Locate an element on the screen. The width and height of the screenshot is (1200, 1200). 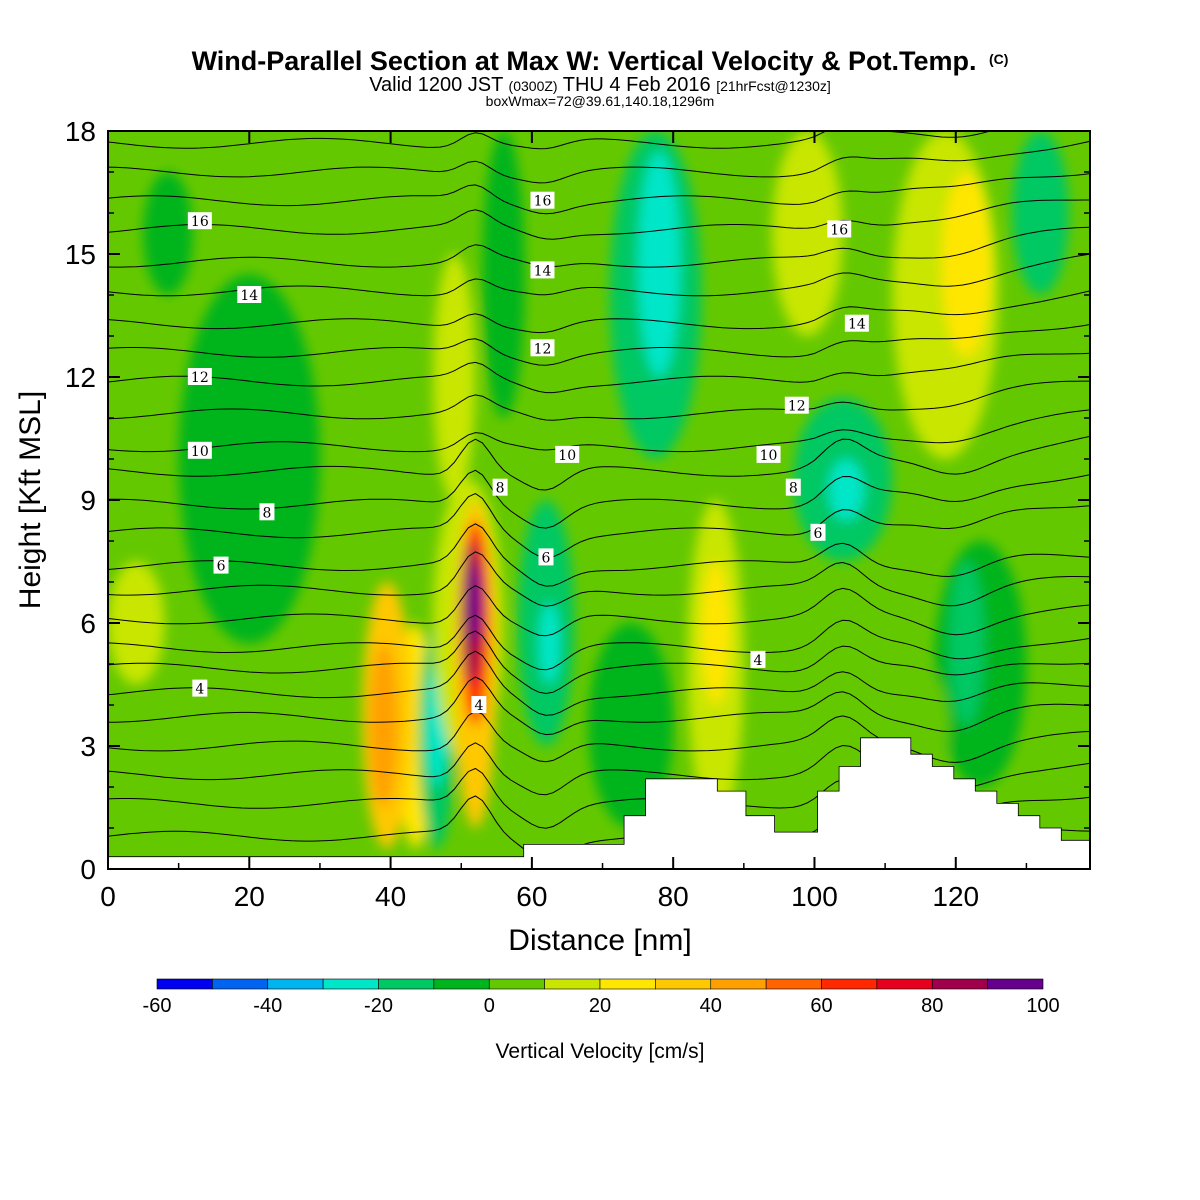
chart-subtitle-2: boxWmax=72@39.61,140.18,1296m is located at coordinates (600, 101).